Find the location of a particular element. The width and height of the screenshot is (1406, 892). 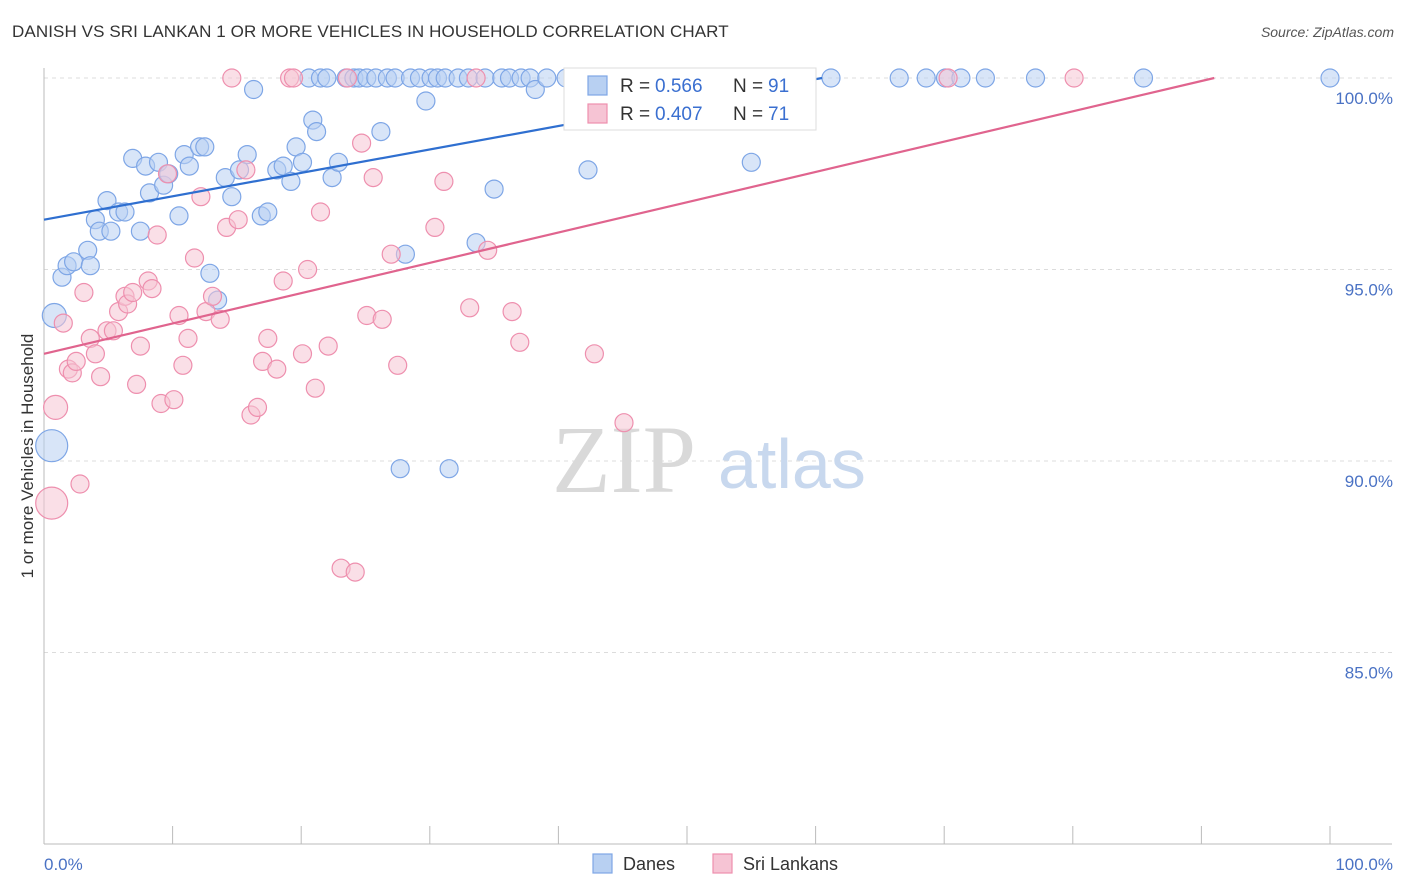

bottom-legend-label: Danes is located at coordinates (649, 864).